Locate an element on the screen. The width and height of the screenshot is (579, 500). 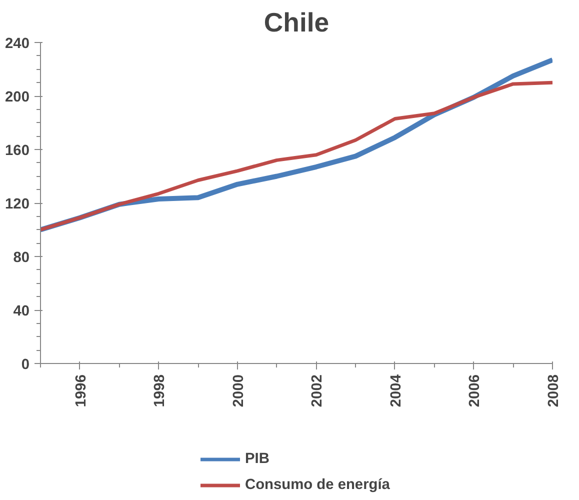
y-tick-label: 200 is located at coordinates (17, 98).